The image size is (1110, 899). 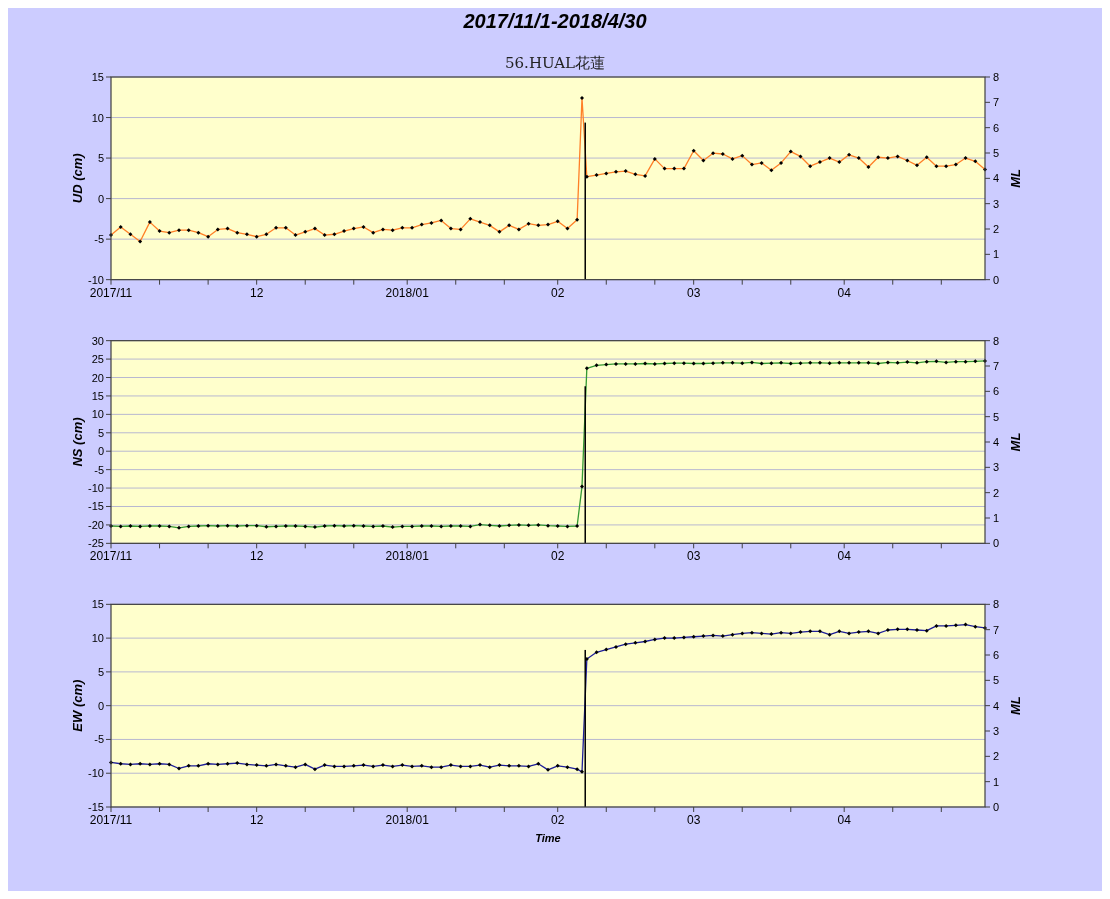 I want to click on y-tick-label: 20, so click(x=97, y=377).